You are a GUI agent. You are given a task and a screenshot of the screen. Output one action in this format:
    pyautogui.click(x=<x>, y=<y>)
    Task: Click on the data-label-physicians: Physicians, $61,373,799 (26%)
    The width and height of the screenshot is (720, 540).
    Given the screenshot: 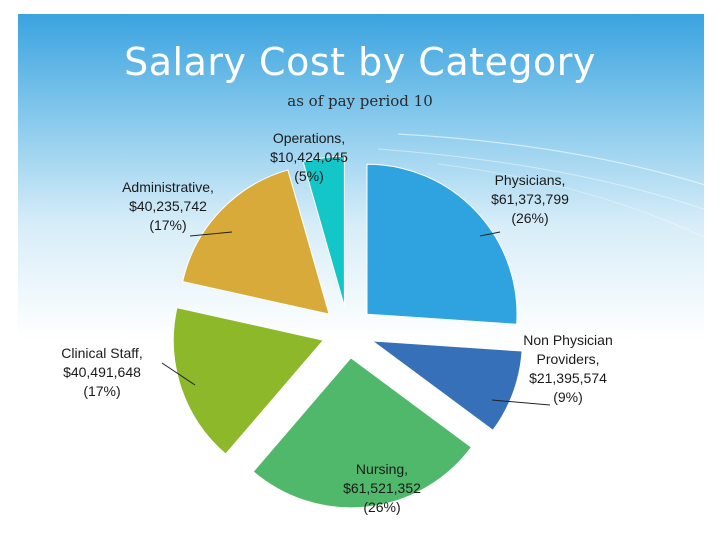 What is the action you would take?
    pyautogui.click(x=530, y=199)
    